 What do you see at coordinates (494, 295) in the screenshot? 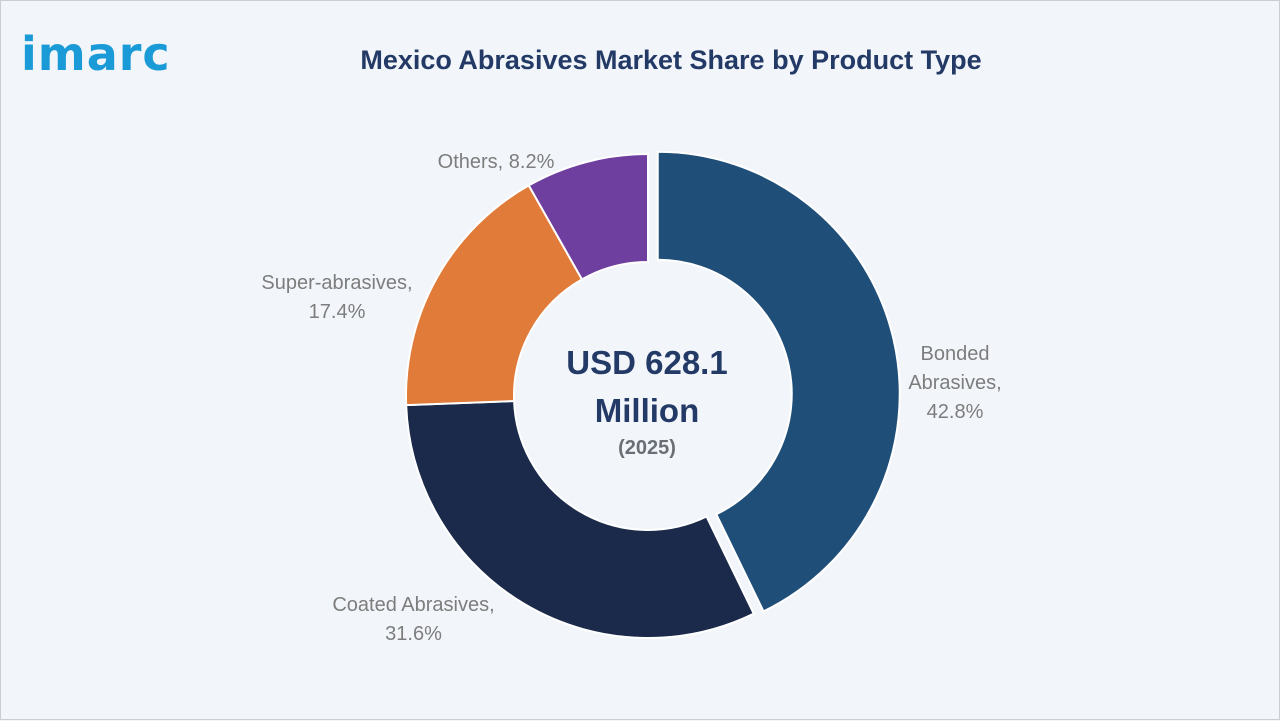
I see `slice-super-abrasives` at bounding box center [494, 295].